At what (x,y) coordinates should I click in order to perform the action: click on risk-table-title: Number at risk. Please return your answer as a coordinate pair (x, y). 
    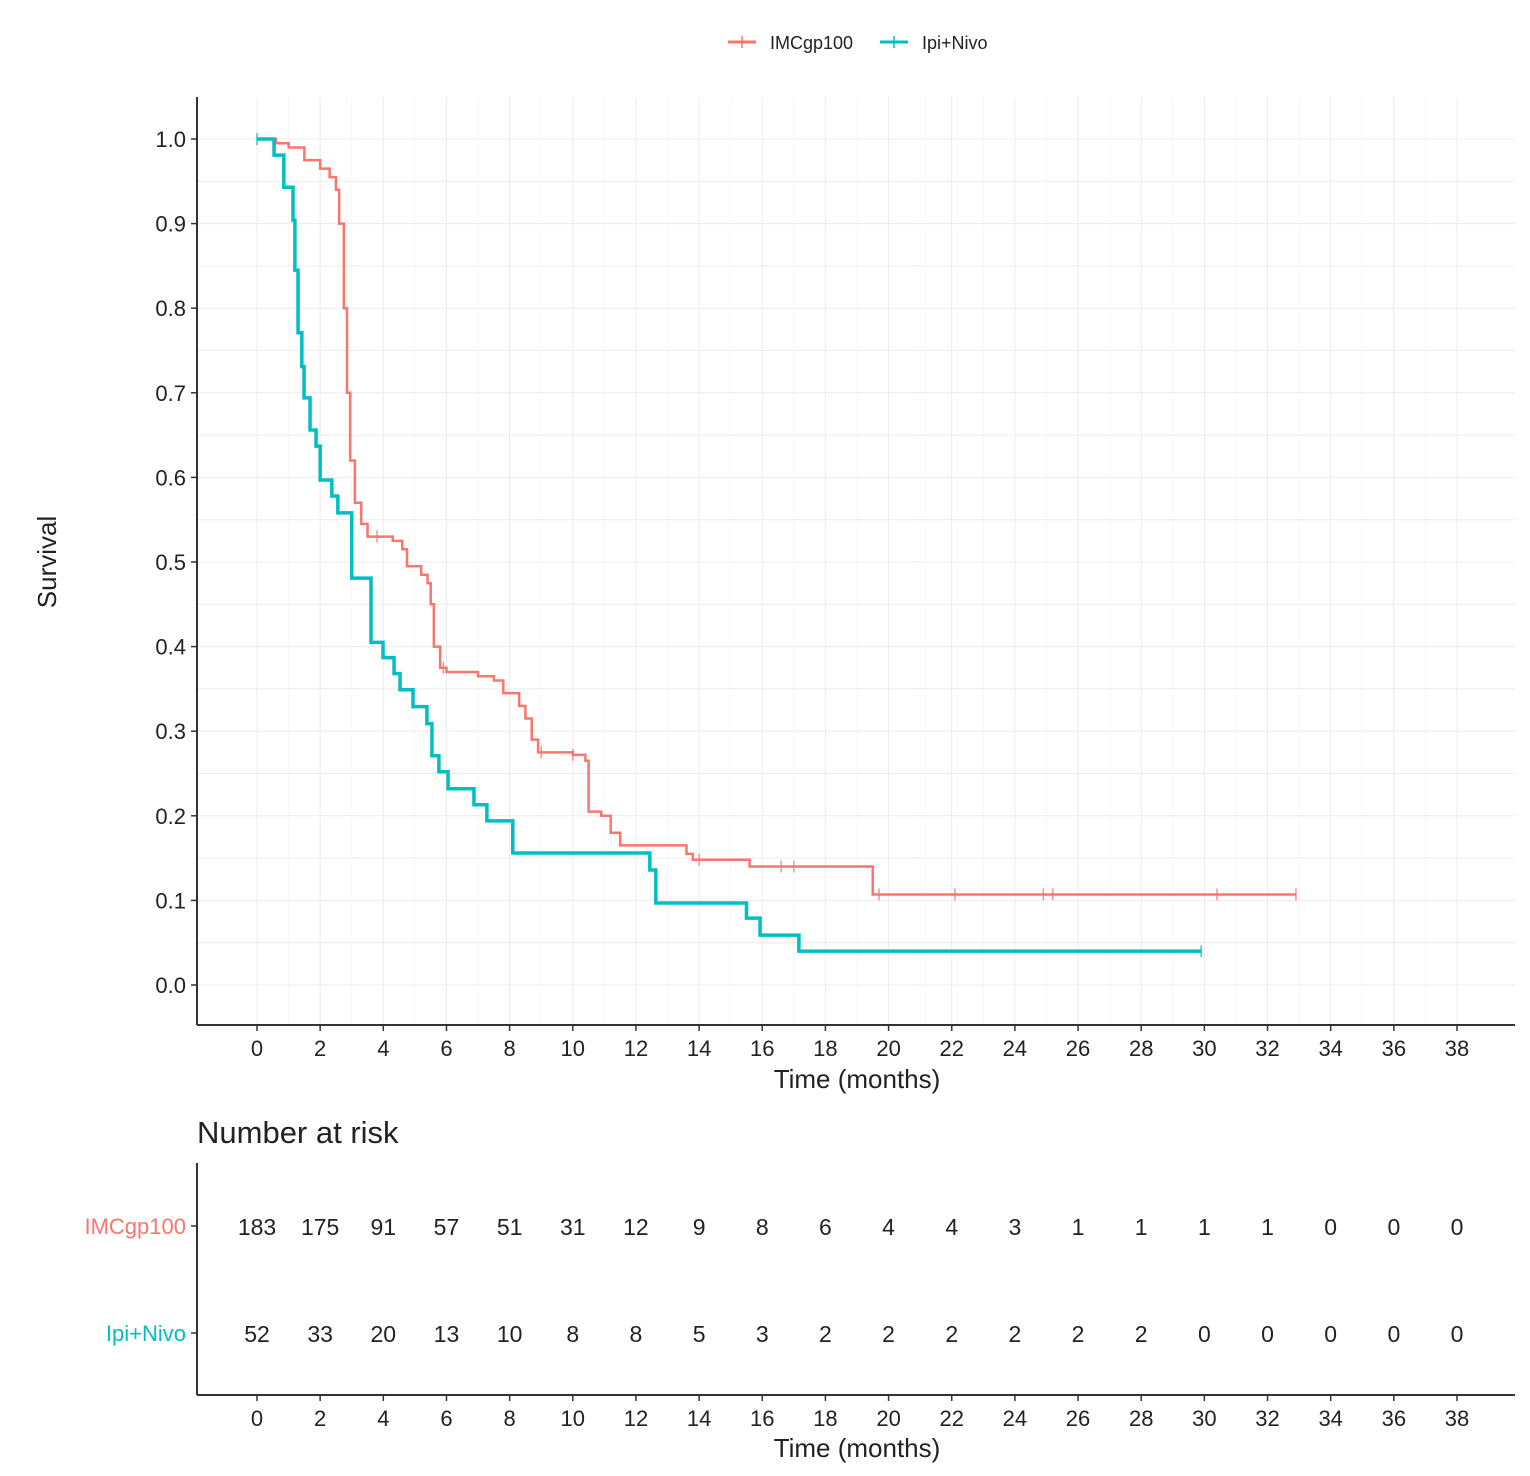
    Looking at the image, I should click on (298, 1132).